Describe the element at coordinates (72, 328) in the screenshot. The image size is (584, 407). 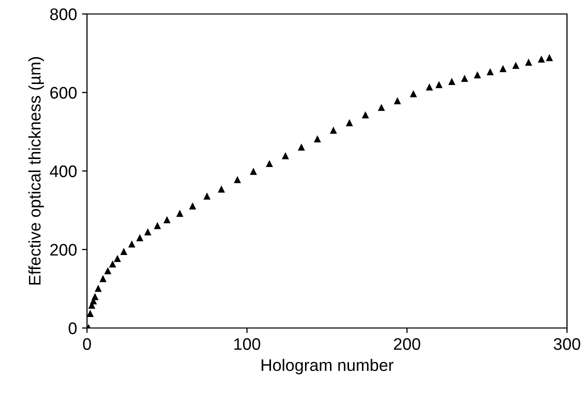
I see `y-tick-label: 0` at that location.